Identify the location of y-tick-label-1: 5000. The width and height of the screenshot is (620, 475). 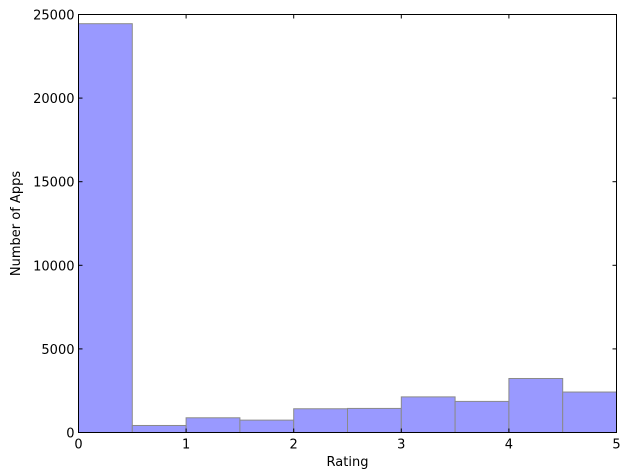
(57, 350).